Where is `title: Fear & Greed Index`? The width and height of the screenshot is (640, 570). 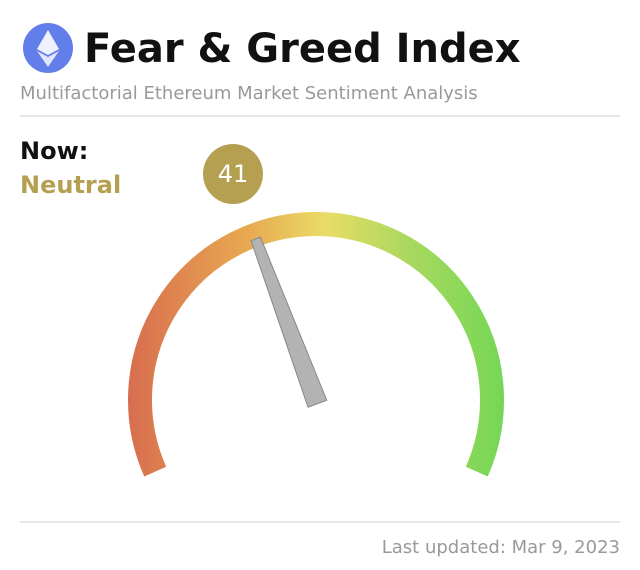
title: Fear & Greed Index is located at coordinates (302, 49).